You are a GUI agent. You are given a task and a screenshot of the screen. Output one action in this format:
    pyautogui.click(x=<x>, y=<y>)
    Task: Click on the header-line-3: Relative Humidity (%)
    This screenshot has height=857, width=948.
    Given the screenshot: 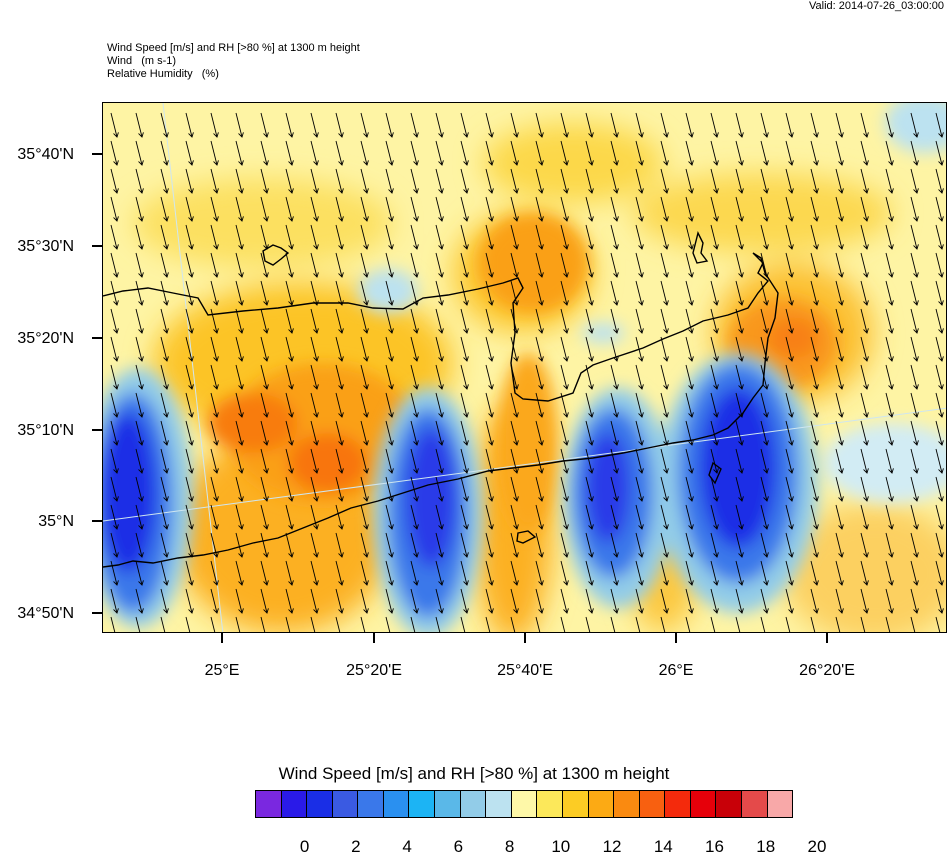 What is the action you would take?
    pyautogui.click(x=163, y=74)
    